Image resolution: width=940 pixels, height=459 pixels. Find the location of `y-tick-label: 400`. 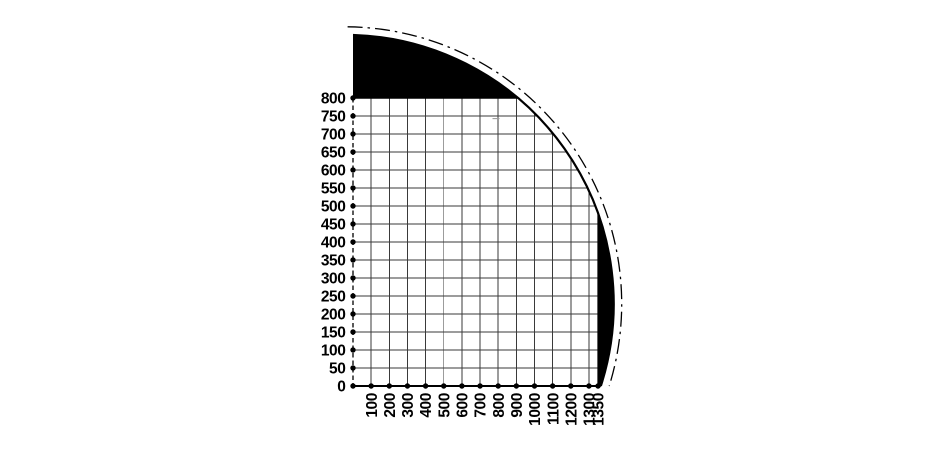

y-tick-label: 400 is located at coordinates (333, 243).